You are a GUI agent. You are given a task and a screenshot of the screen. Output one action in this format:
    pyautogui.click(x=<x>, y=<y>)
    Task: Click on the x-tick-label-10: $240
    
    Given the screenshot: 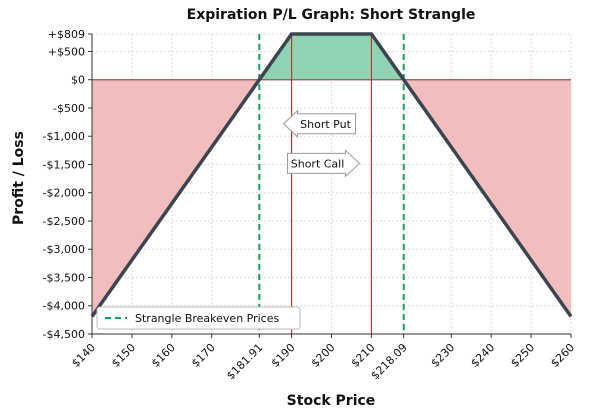 What is the action you would take?
    pyautogui.click(x=482, y=355)
    